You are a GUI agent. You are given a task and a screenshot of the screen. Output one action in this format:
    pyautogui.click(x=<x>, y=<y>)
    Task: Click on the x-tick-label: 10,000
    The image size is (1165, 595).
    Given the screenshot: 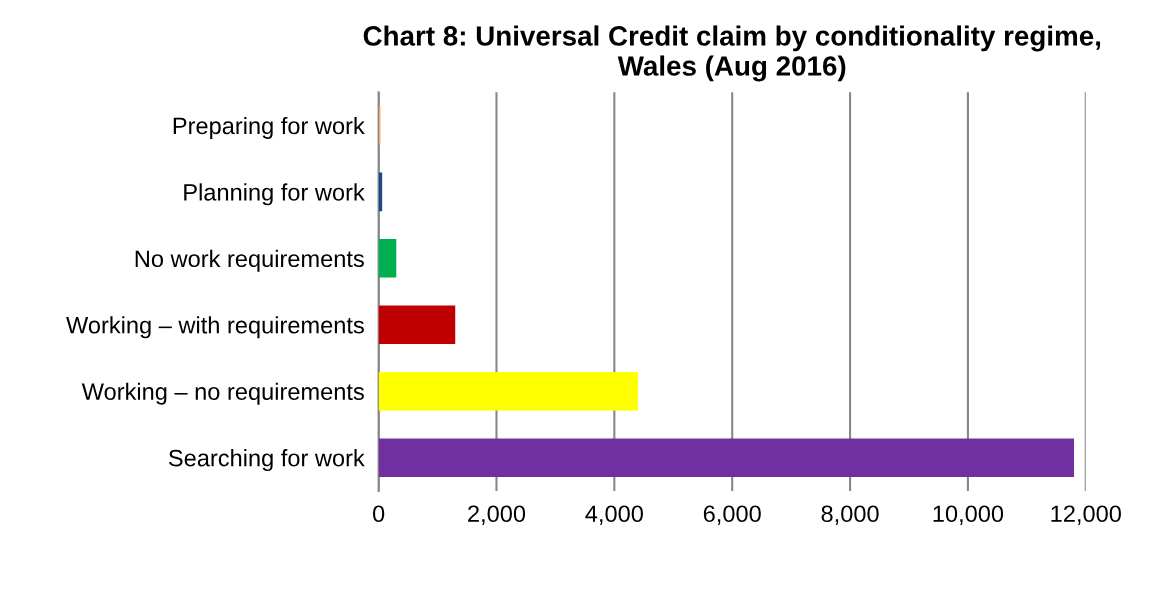 What is the action you would take?
    pyautogui.click(x=968, y=515)
    